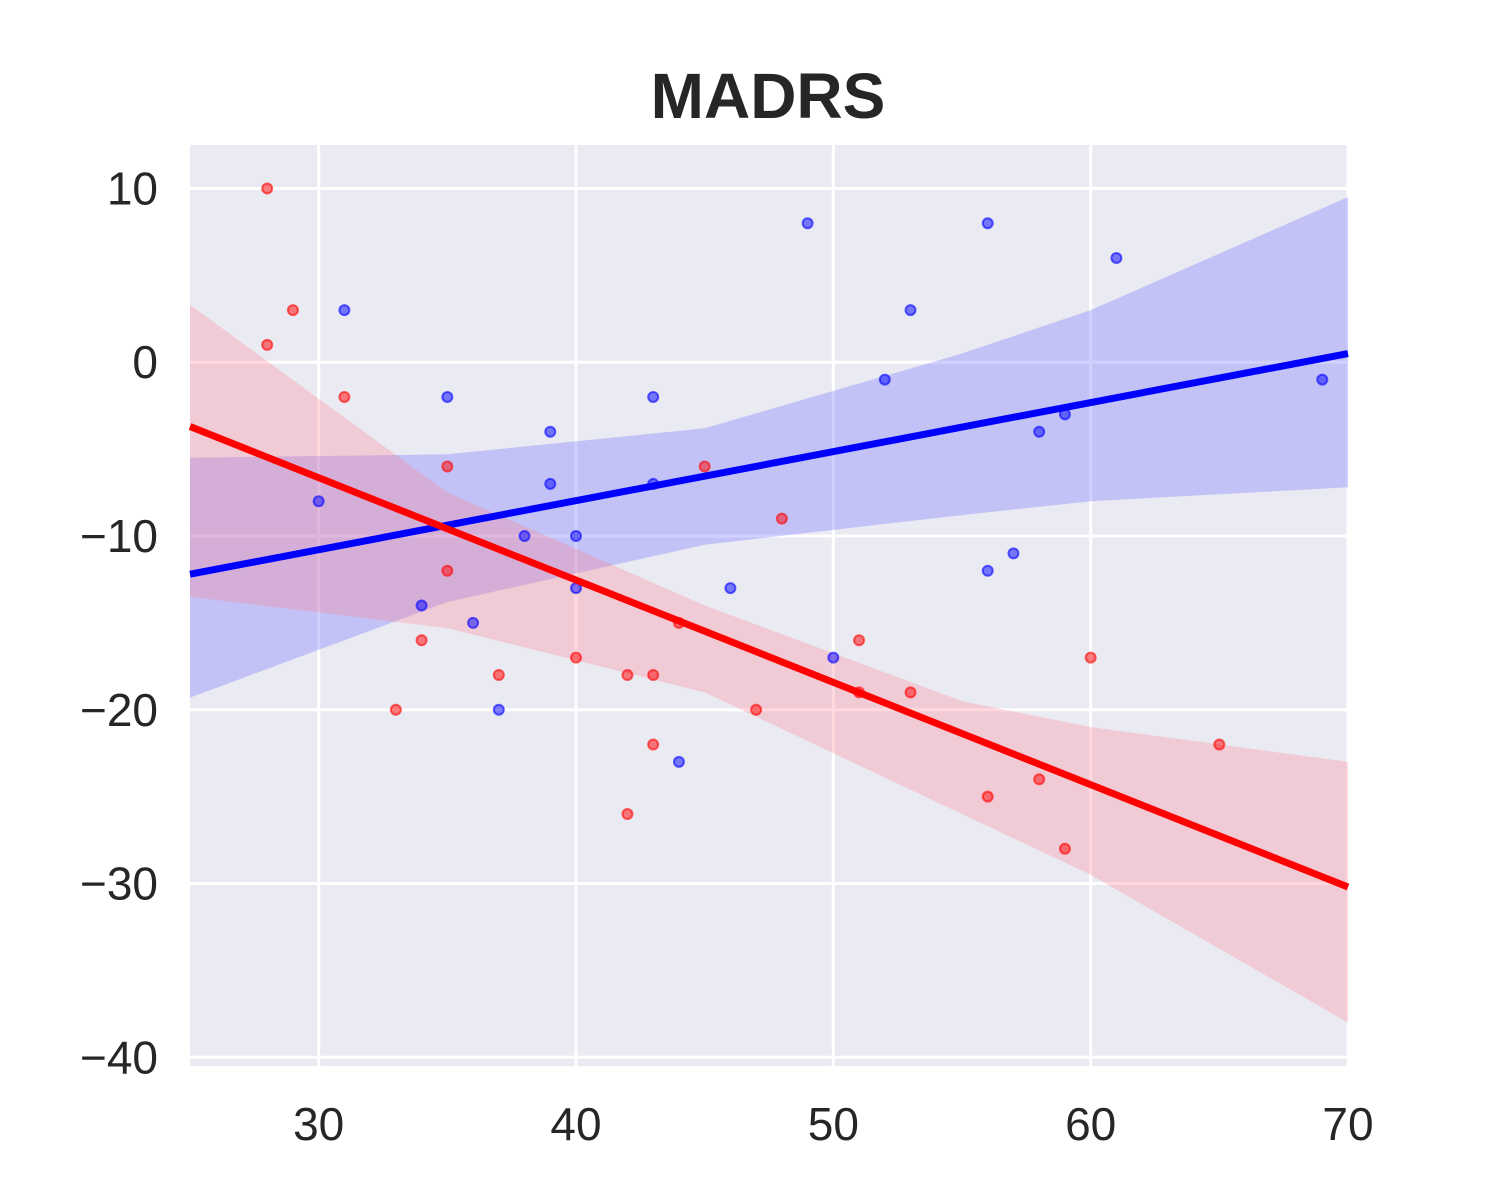  Describe the element at coordinates (833, 1124) in the screenshot. I see `x-tick-label: 50` at that location.